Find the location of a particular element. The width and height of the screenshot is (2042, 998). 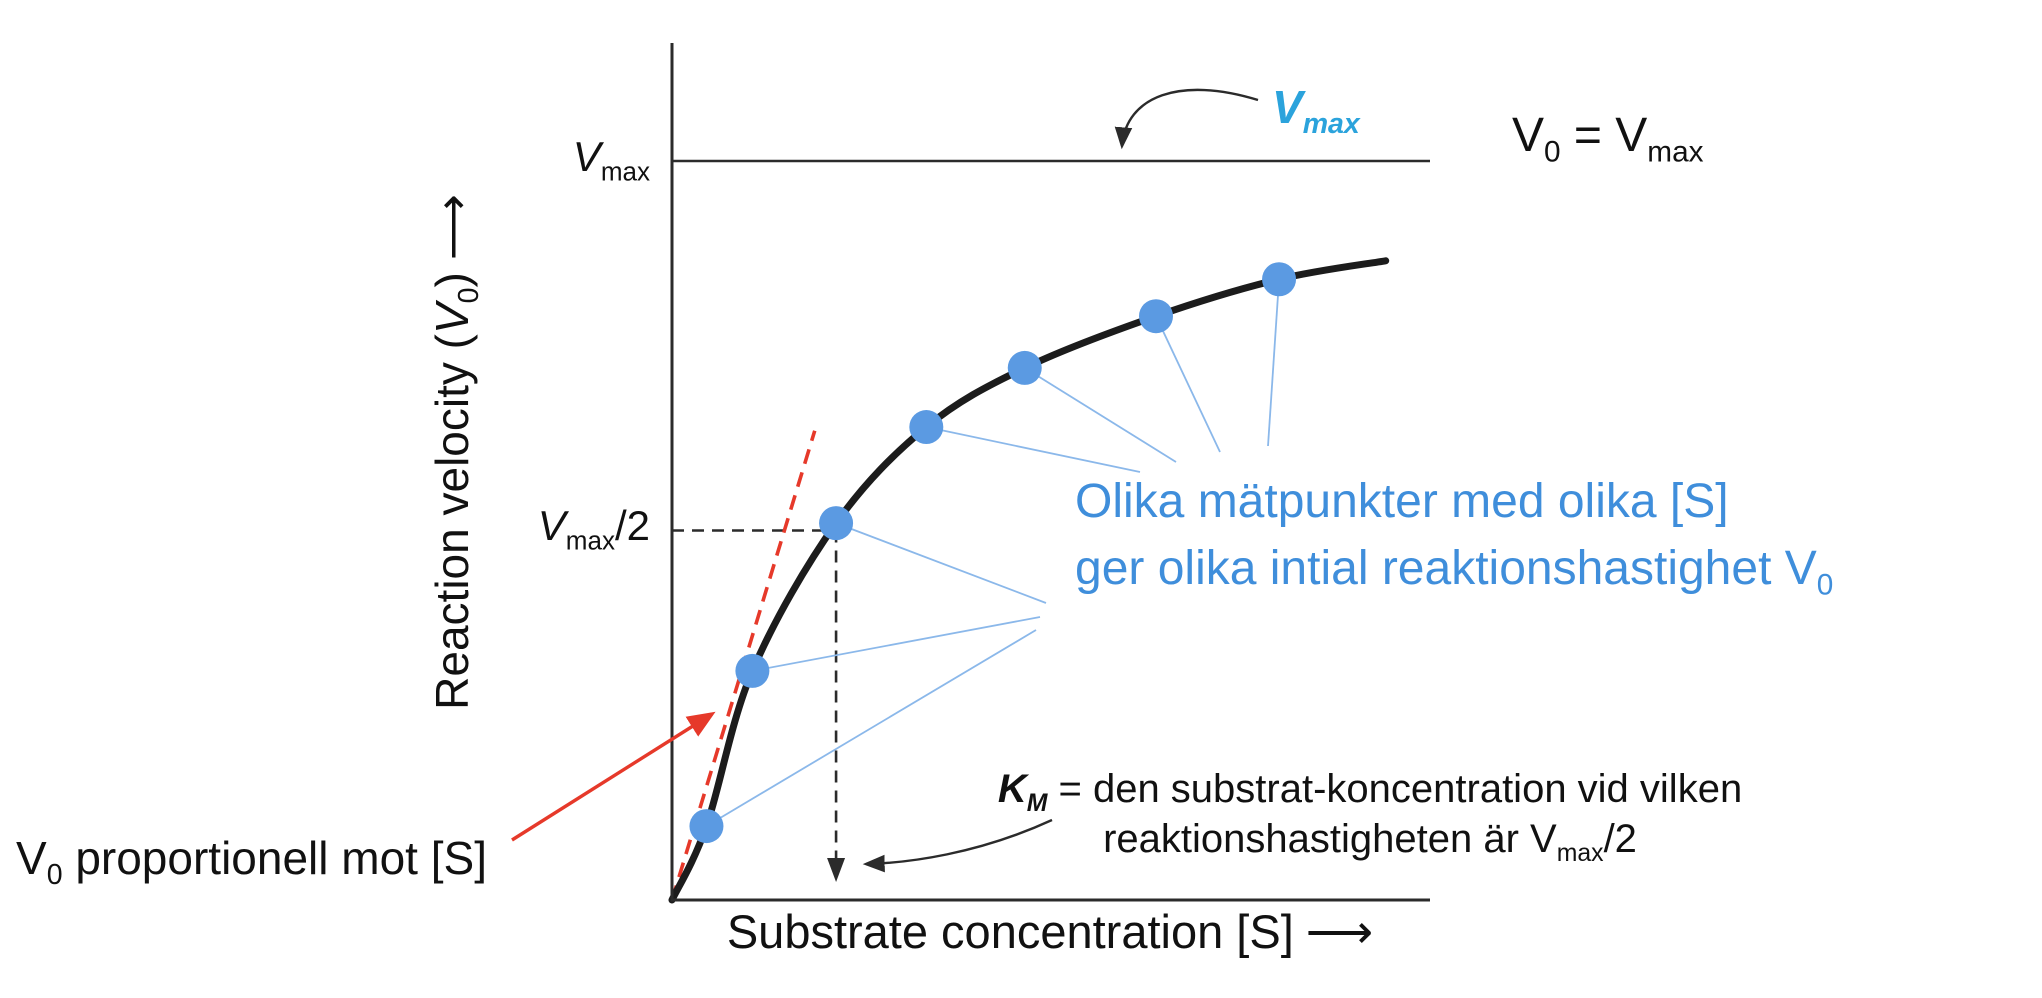

prop-note-subscript: 0 is located at coordinates (54, 875).